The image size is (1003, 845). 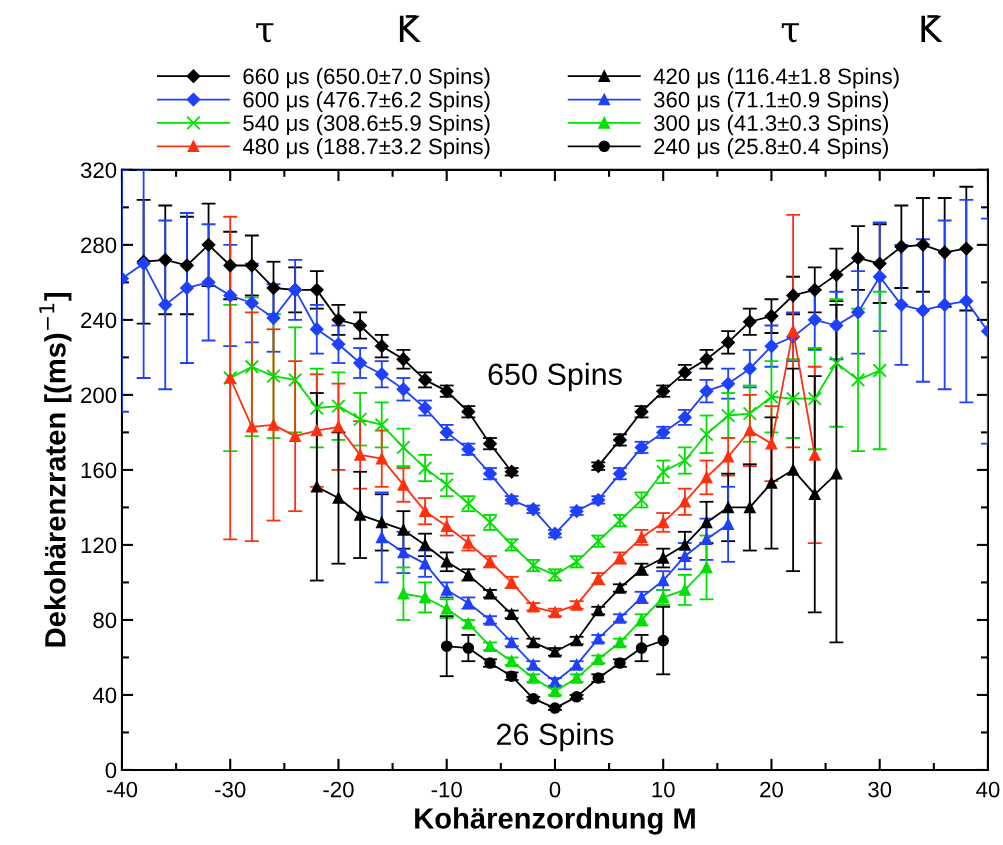 What do you see at coordinates (104, 695) in the screenshot?
I see `y-tick-label: 40` at bounding box center [104, 695].